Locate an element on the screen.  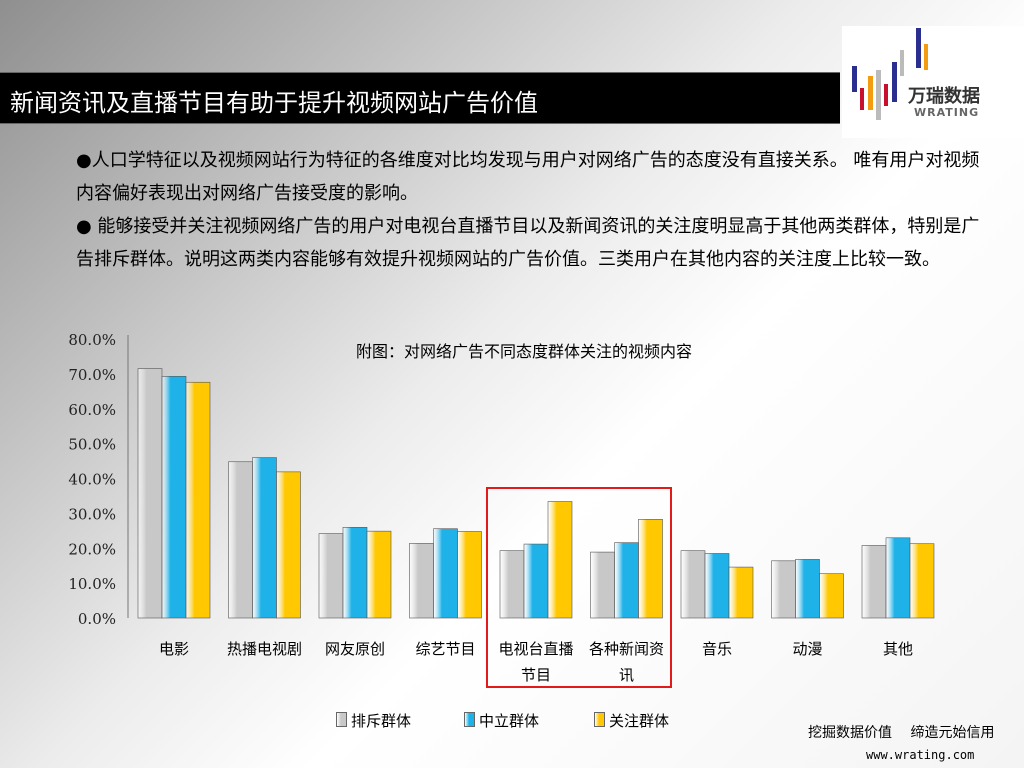
logo-mark-icon is located at coordinates (890, 74).